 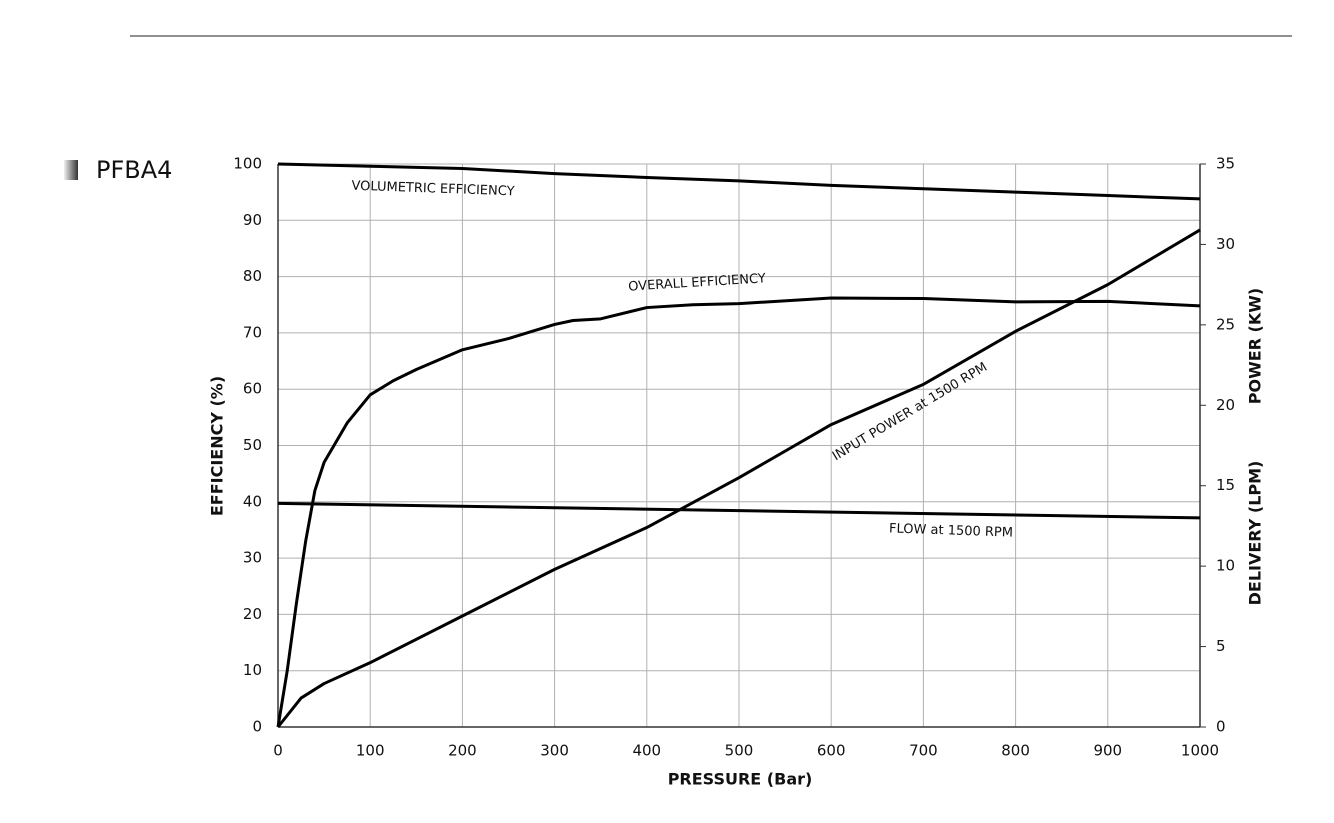 I want to click on x-tick-label: 500, so click(x=739, y=751).